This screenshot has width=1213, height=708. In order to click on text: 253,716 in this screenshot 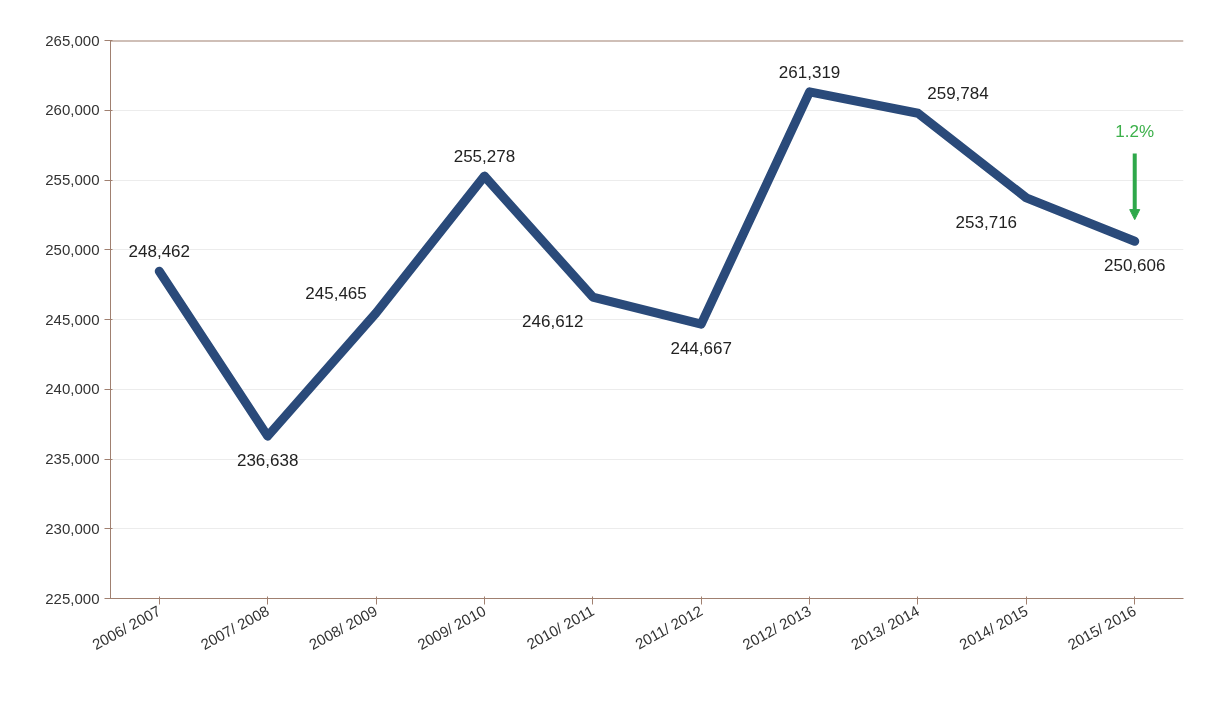, I will do `click(986, 222)`.